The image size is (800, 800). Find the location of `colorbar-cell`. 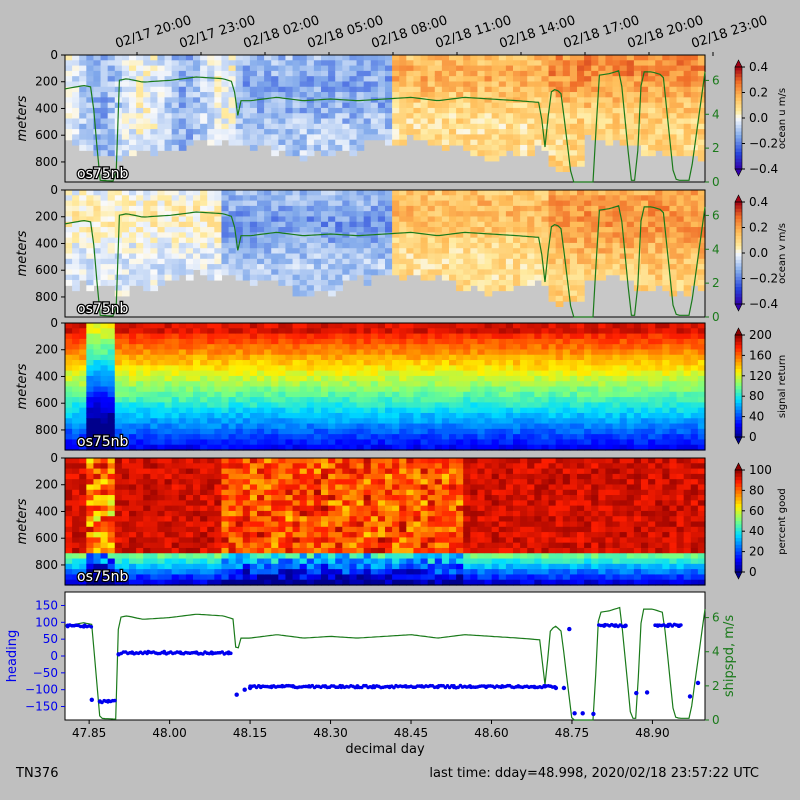

colorbar-cell is located at coordinates (738, 86).